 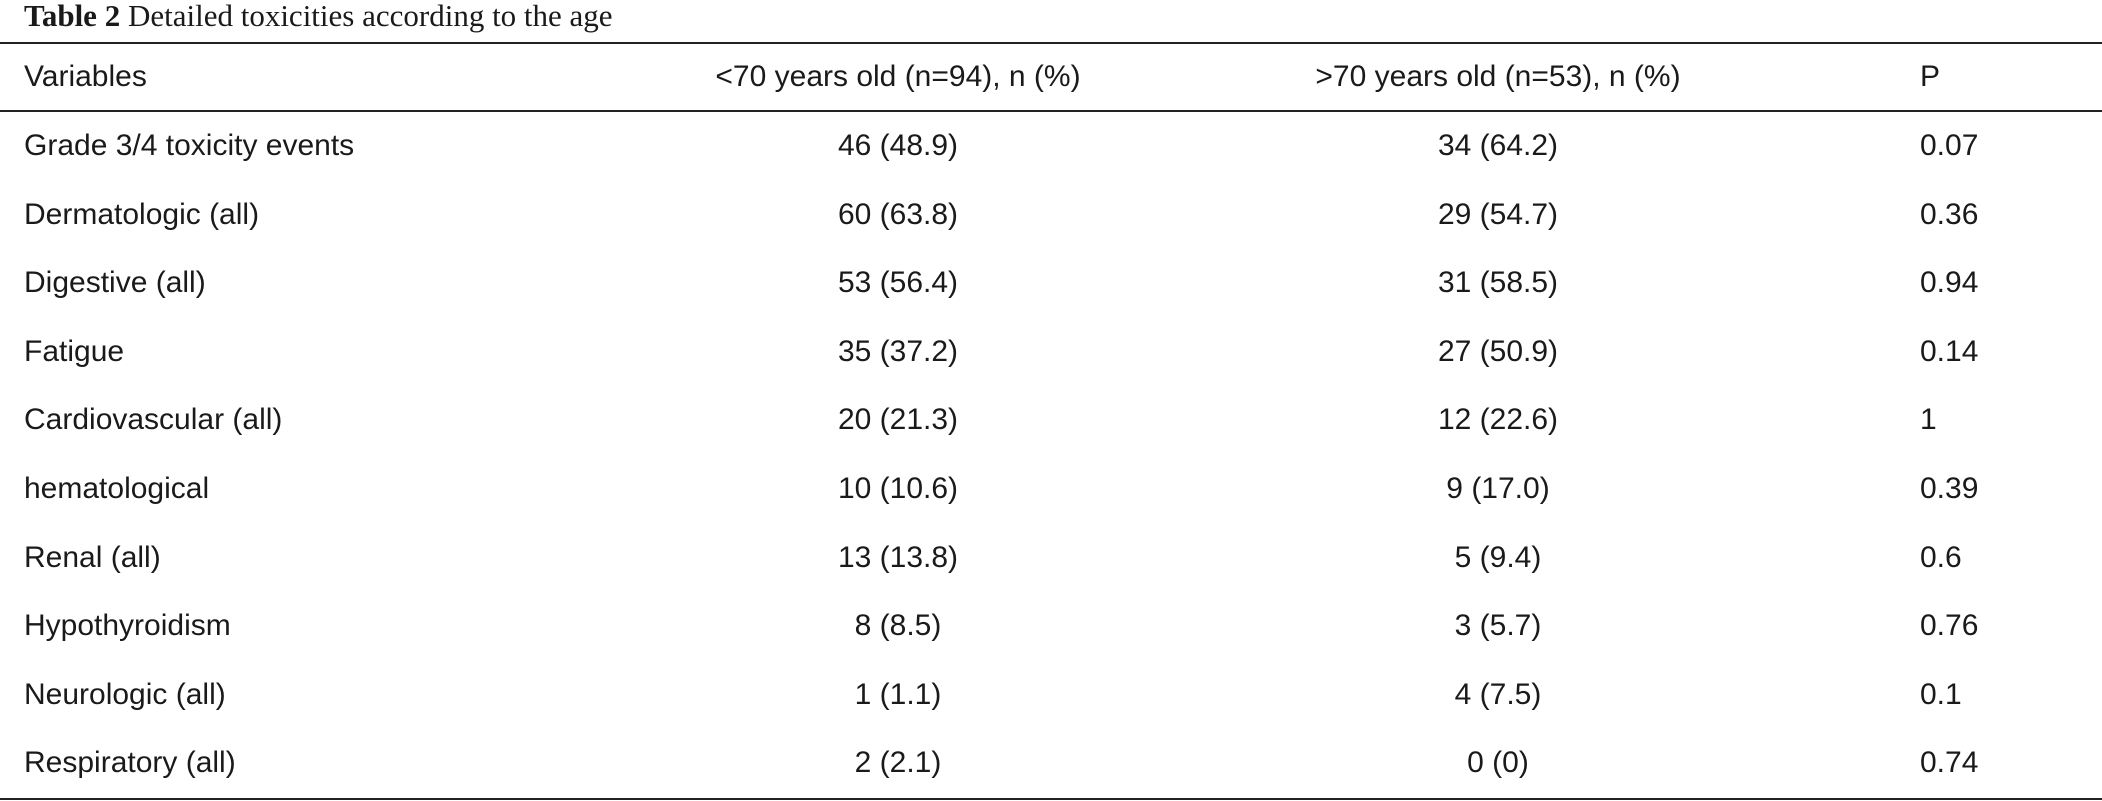 I want to click on table-caption-text: Detailed toxicities according to the age, so click(x=370, y=16).